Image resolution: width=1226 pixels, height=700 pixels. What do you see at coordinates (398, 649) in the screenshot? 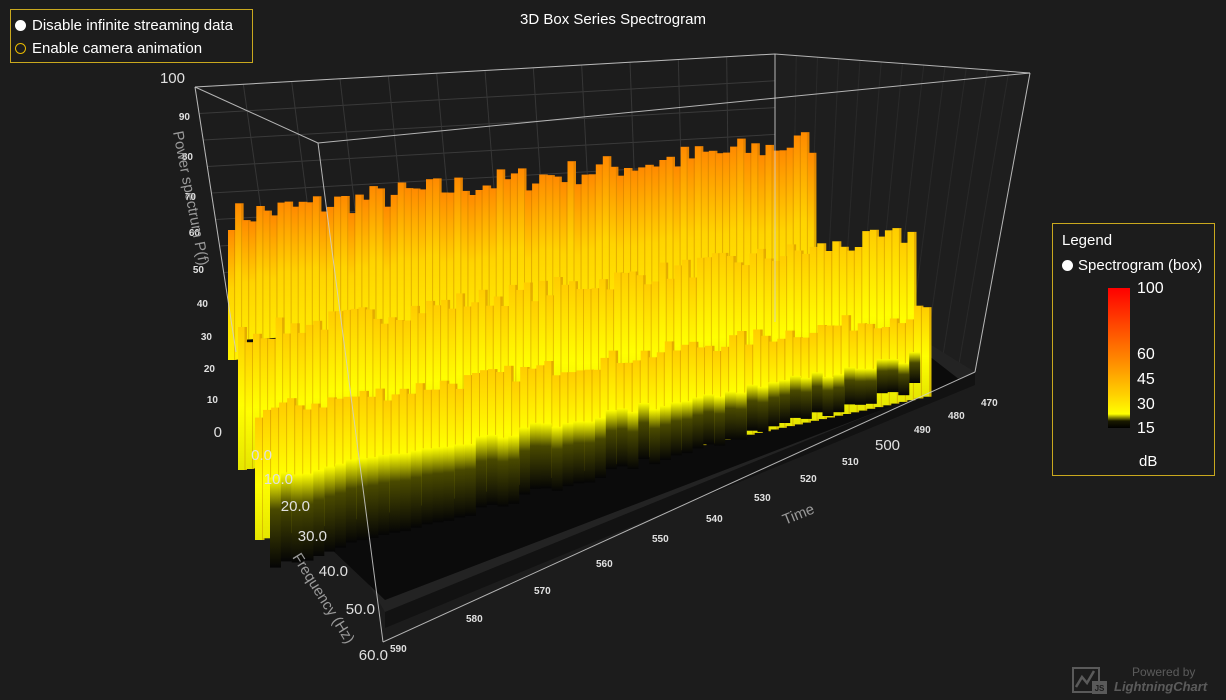
I see `time-tick-label: 590` at bounding box center [398, 649].